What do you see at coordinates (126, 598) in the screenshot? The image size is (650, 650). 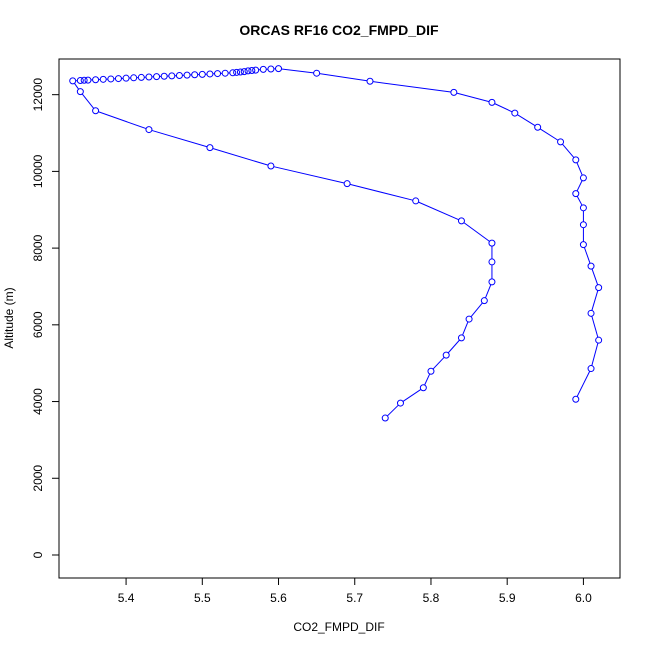 I see `x-tick-label: 5.4` at bounding box center [126, 598].